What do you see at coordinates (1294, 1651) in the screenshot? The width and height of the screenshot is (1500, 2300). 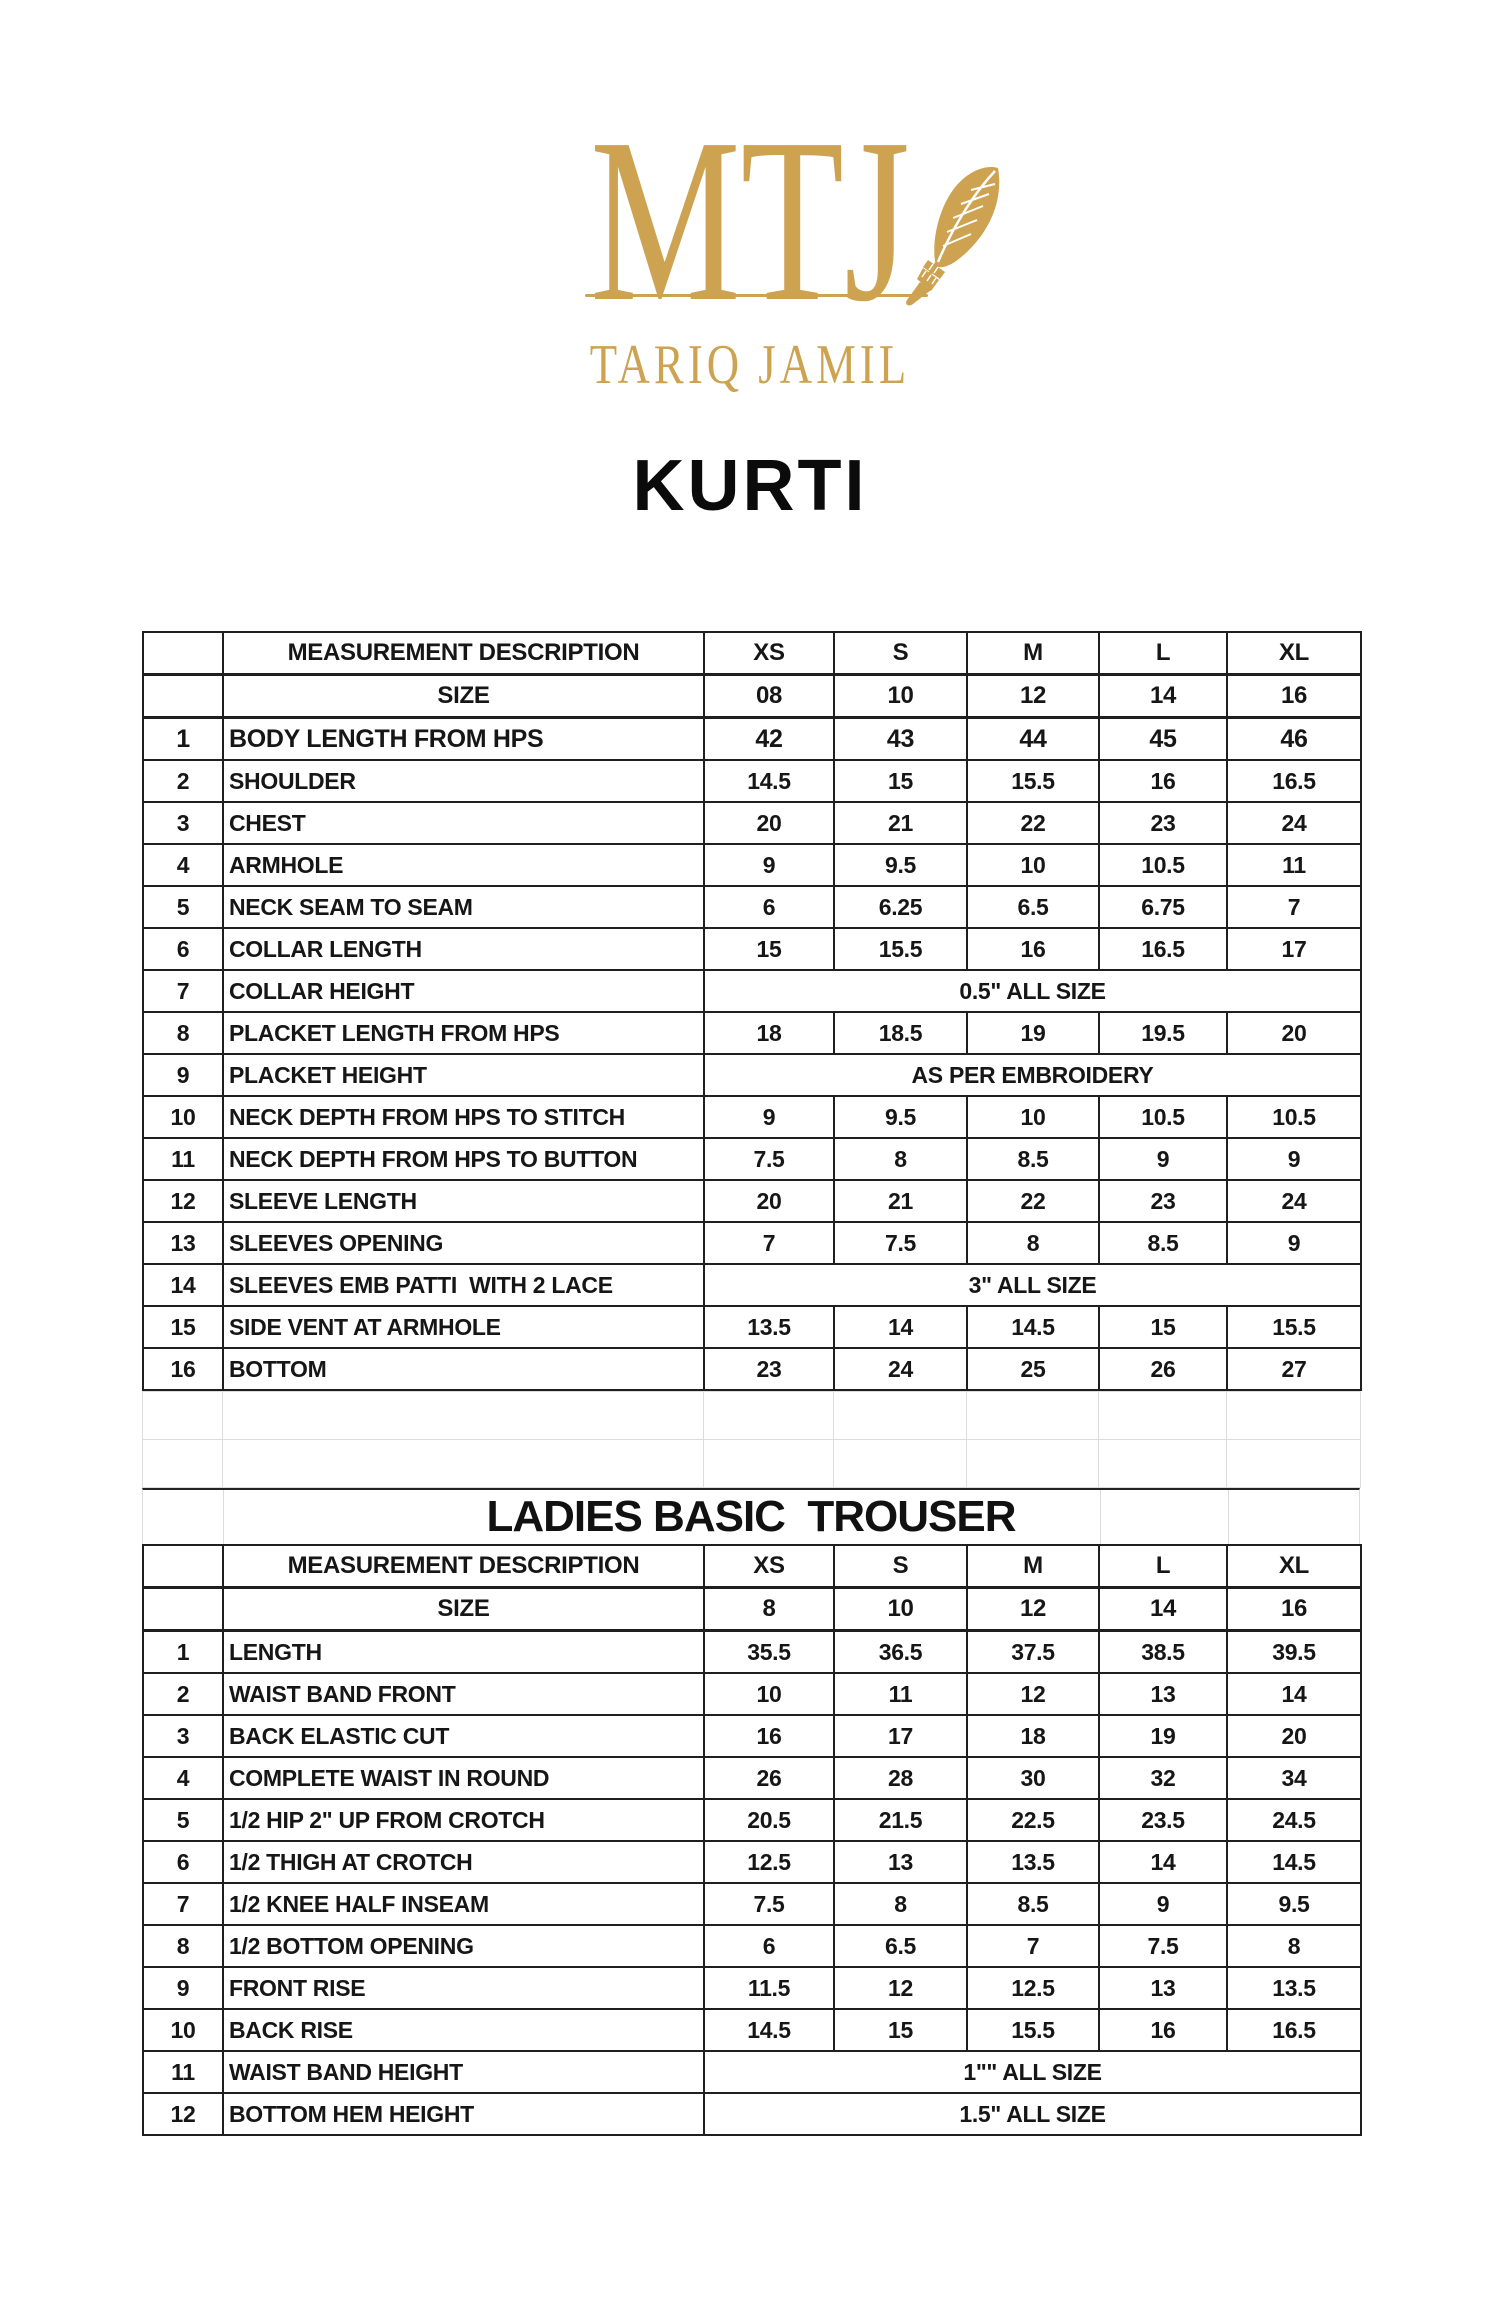 I see `size-value: 39.5` at bounding box center [1294, 1651].